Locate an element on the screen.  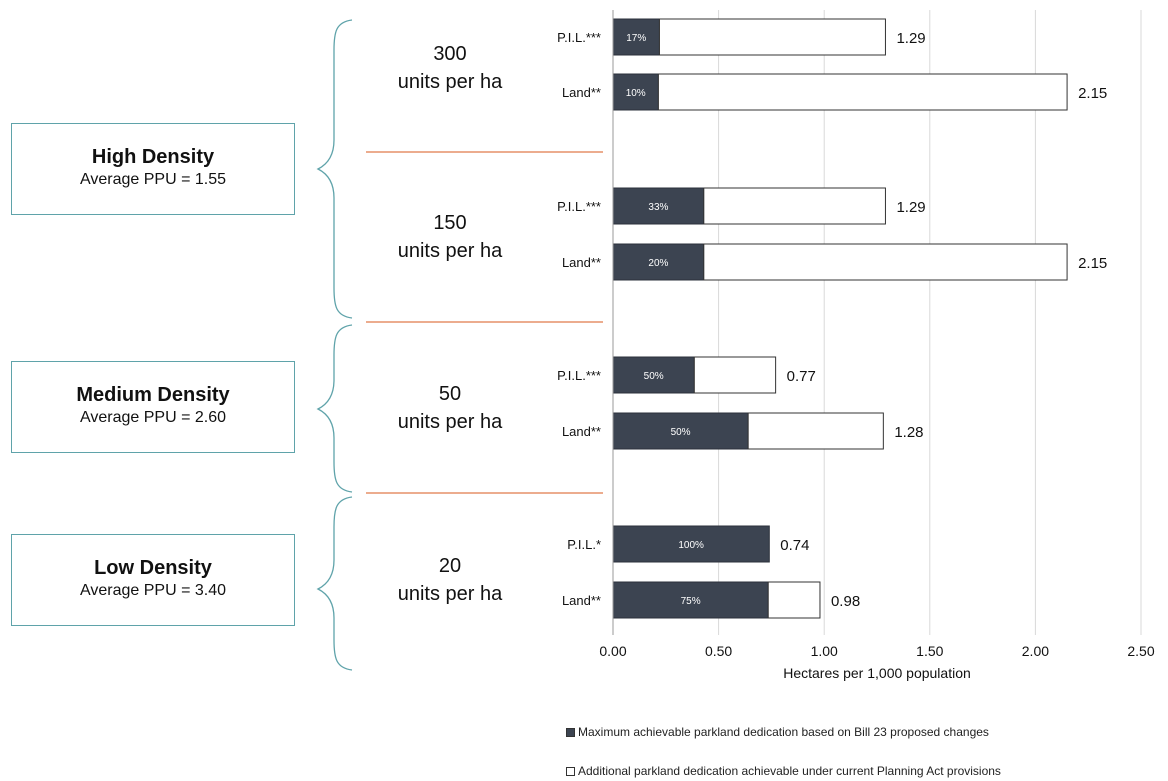
x-axis-label: Hectares per 1,000 population is located at coordinates (877, 673).